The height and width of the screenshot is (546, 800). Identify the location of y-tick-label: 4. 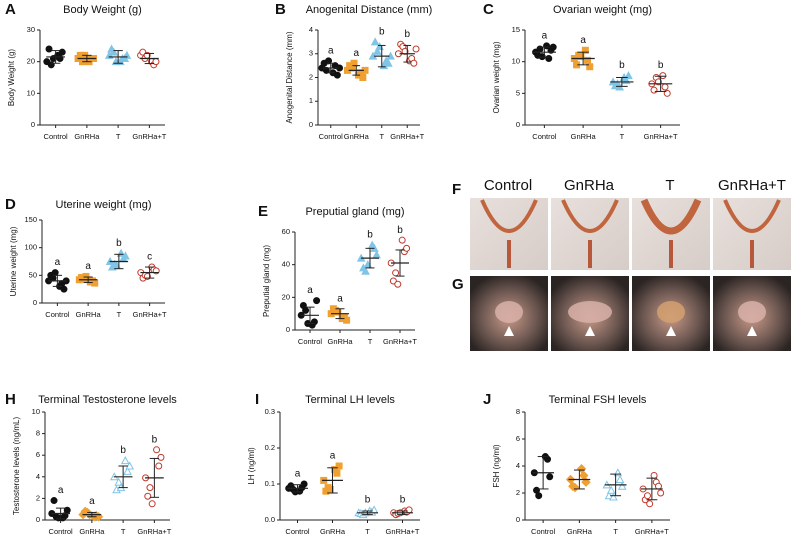
(38, 476).